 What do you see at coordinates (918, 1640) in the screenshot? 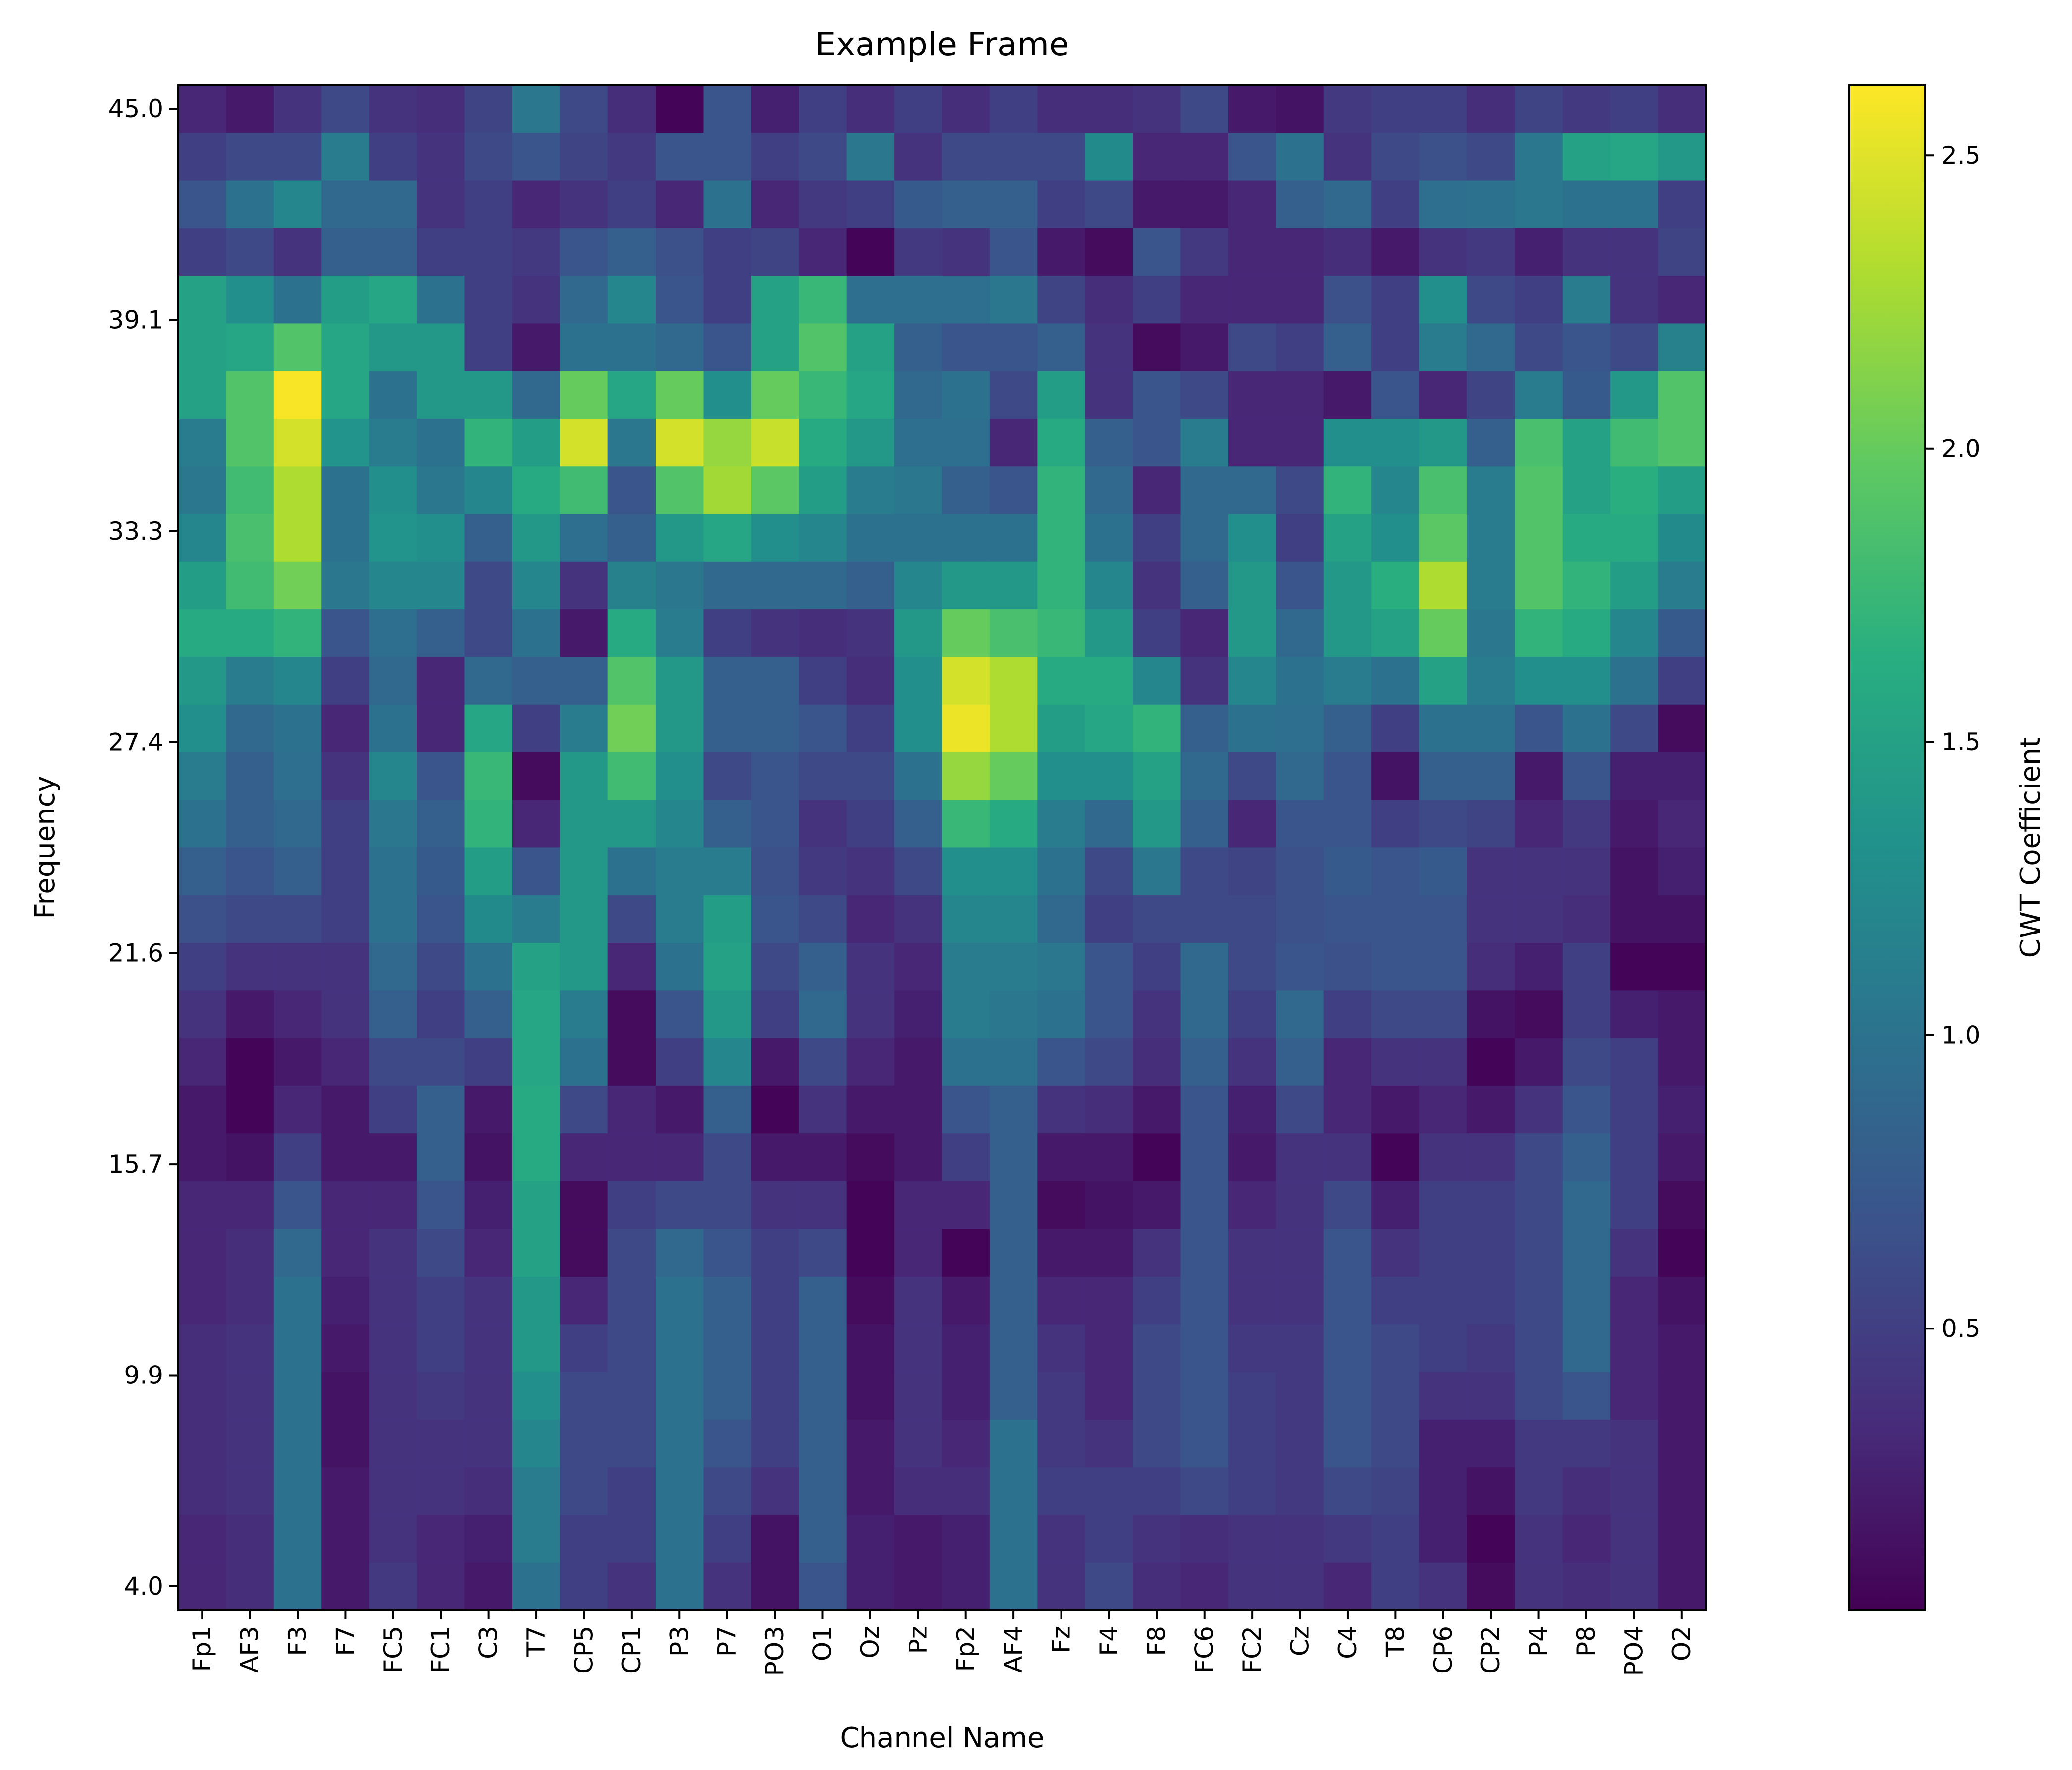
I see `x-tick-label: Pz` at bounding box center [918, 1640].